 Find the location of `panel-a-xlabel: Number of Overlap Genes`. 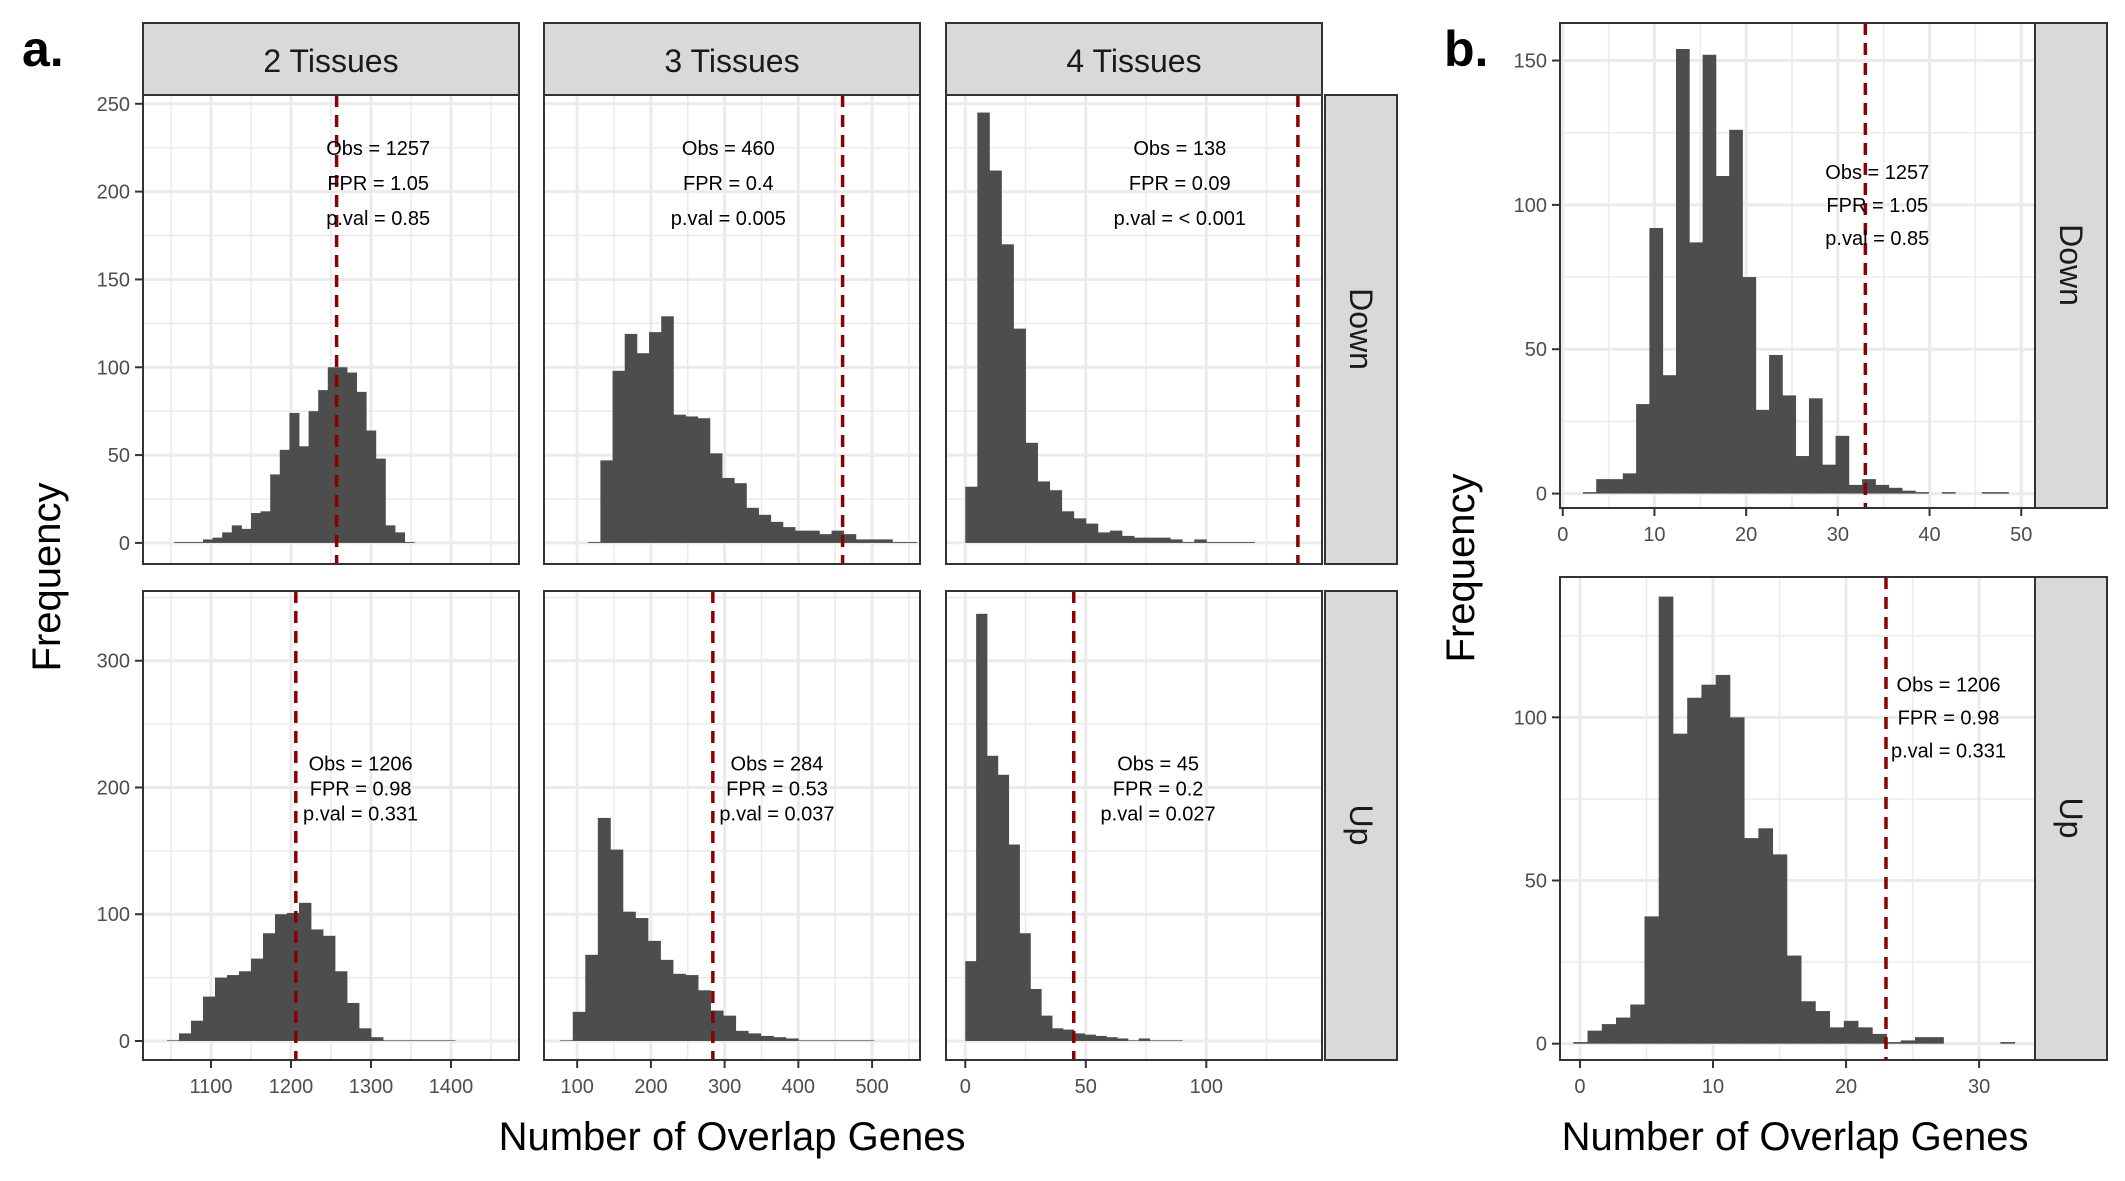

panel-a-xlabel: Number of Overlap Genes is located at coordinates (732, 1137).